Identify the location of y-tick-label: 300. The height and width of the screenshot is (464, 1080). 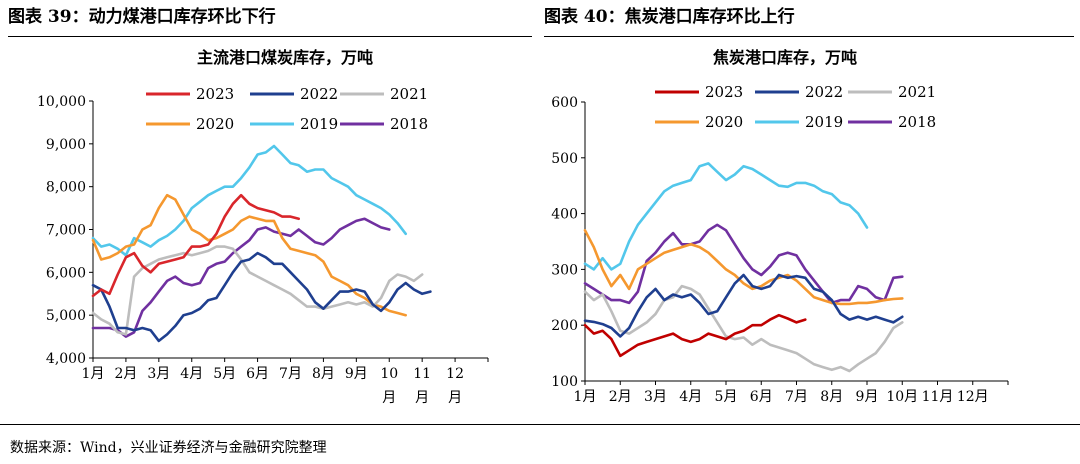
(564, 270).